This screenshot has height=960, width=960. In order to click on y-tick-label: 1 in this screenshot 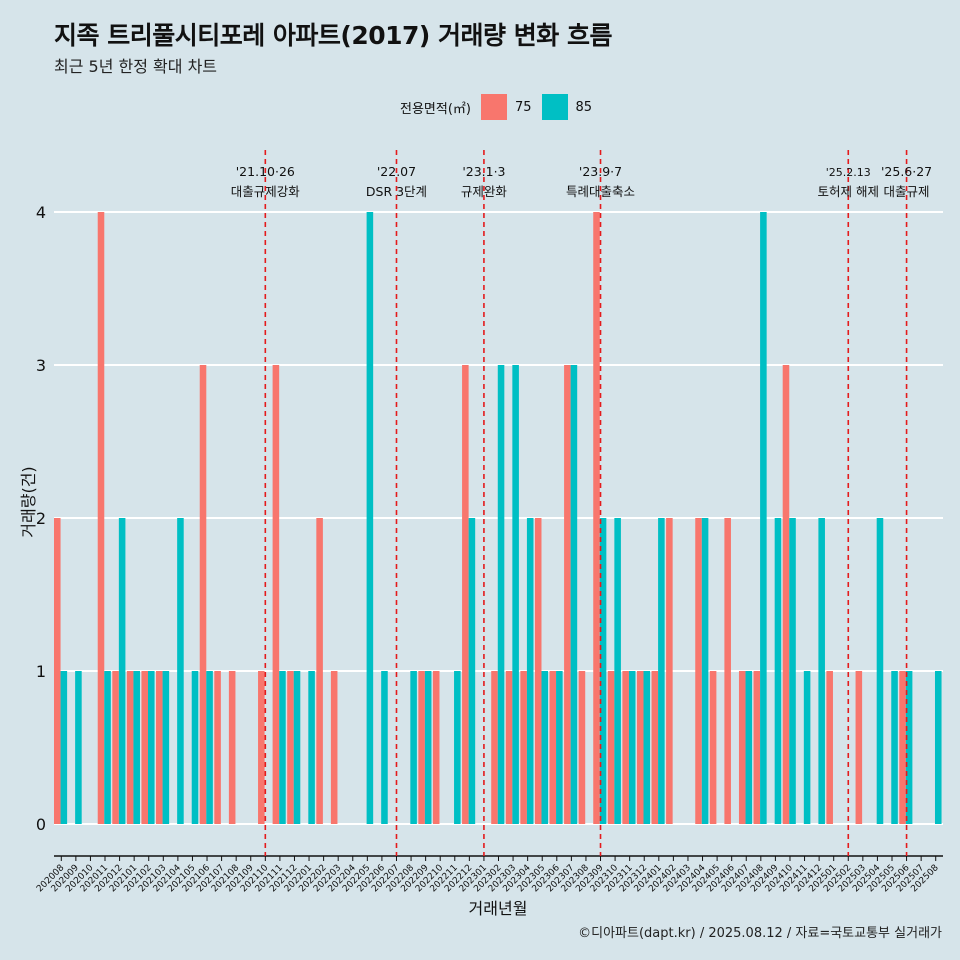, I will do `click(41, 671)`.